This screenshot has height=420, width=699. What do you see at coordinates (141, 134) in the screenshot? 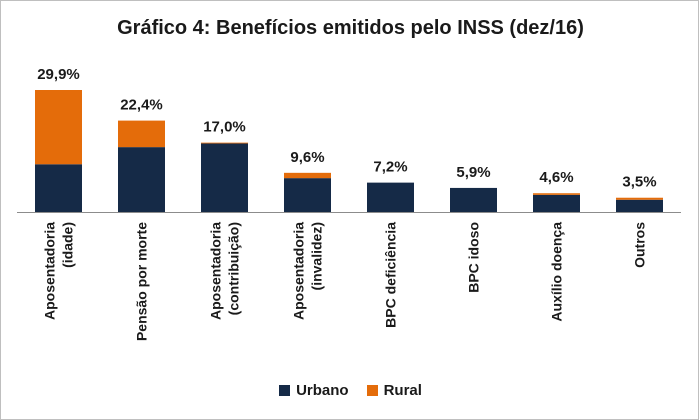
I see `bar-rural-pensao-por-morte` at bounding box center [141, 134].